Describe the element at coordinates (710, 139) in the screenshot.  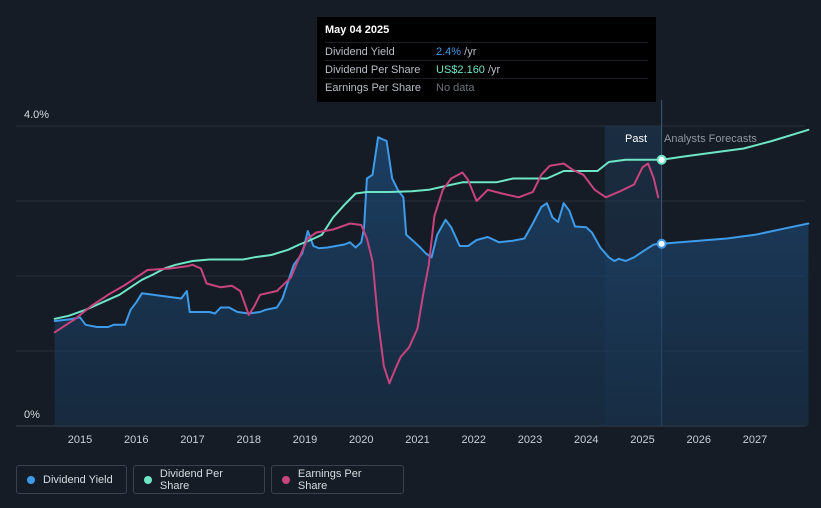
I see `forecast-label: Analysts Forecasts` at that location.